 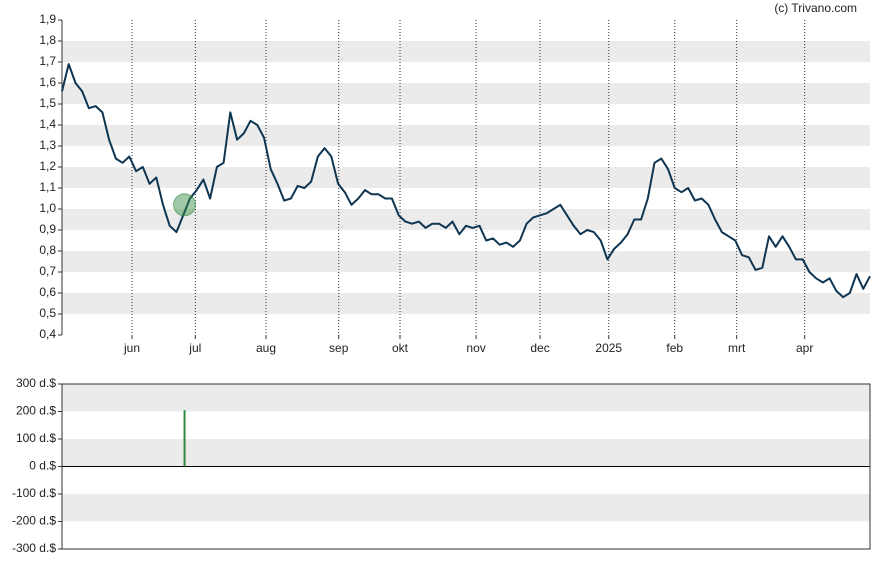 What do you see at coordinates (36, 411) in the screenshot?
I see `y-tick-label: 200 d.$` at bounding box center [36, 411].